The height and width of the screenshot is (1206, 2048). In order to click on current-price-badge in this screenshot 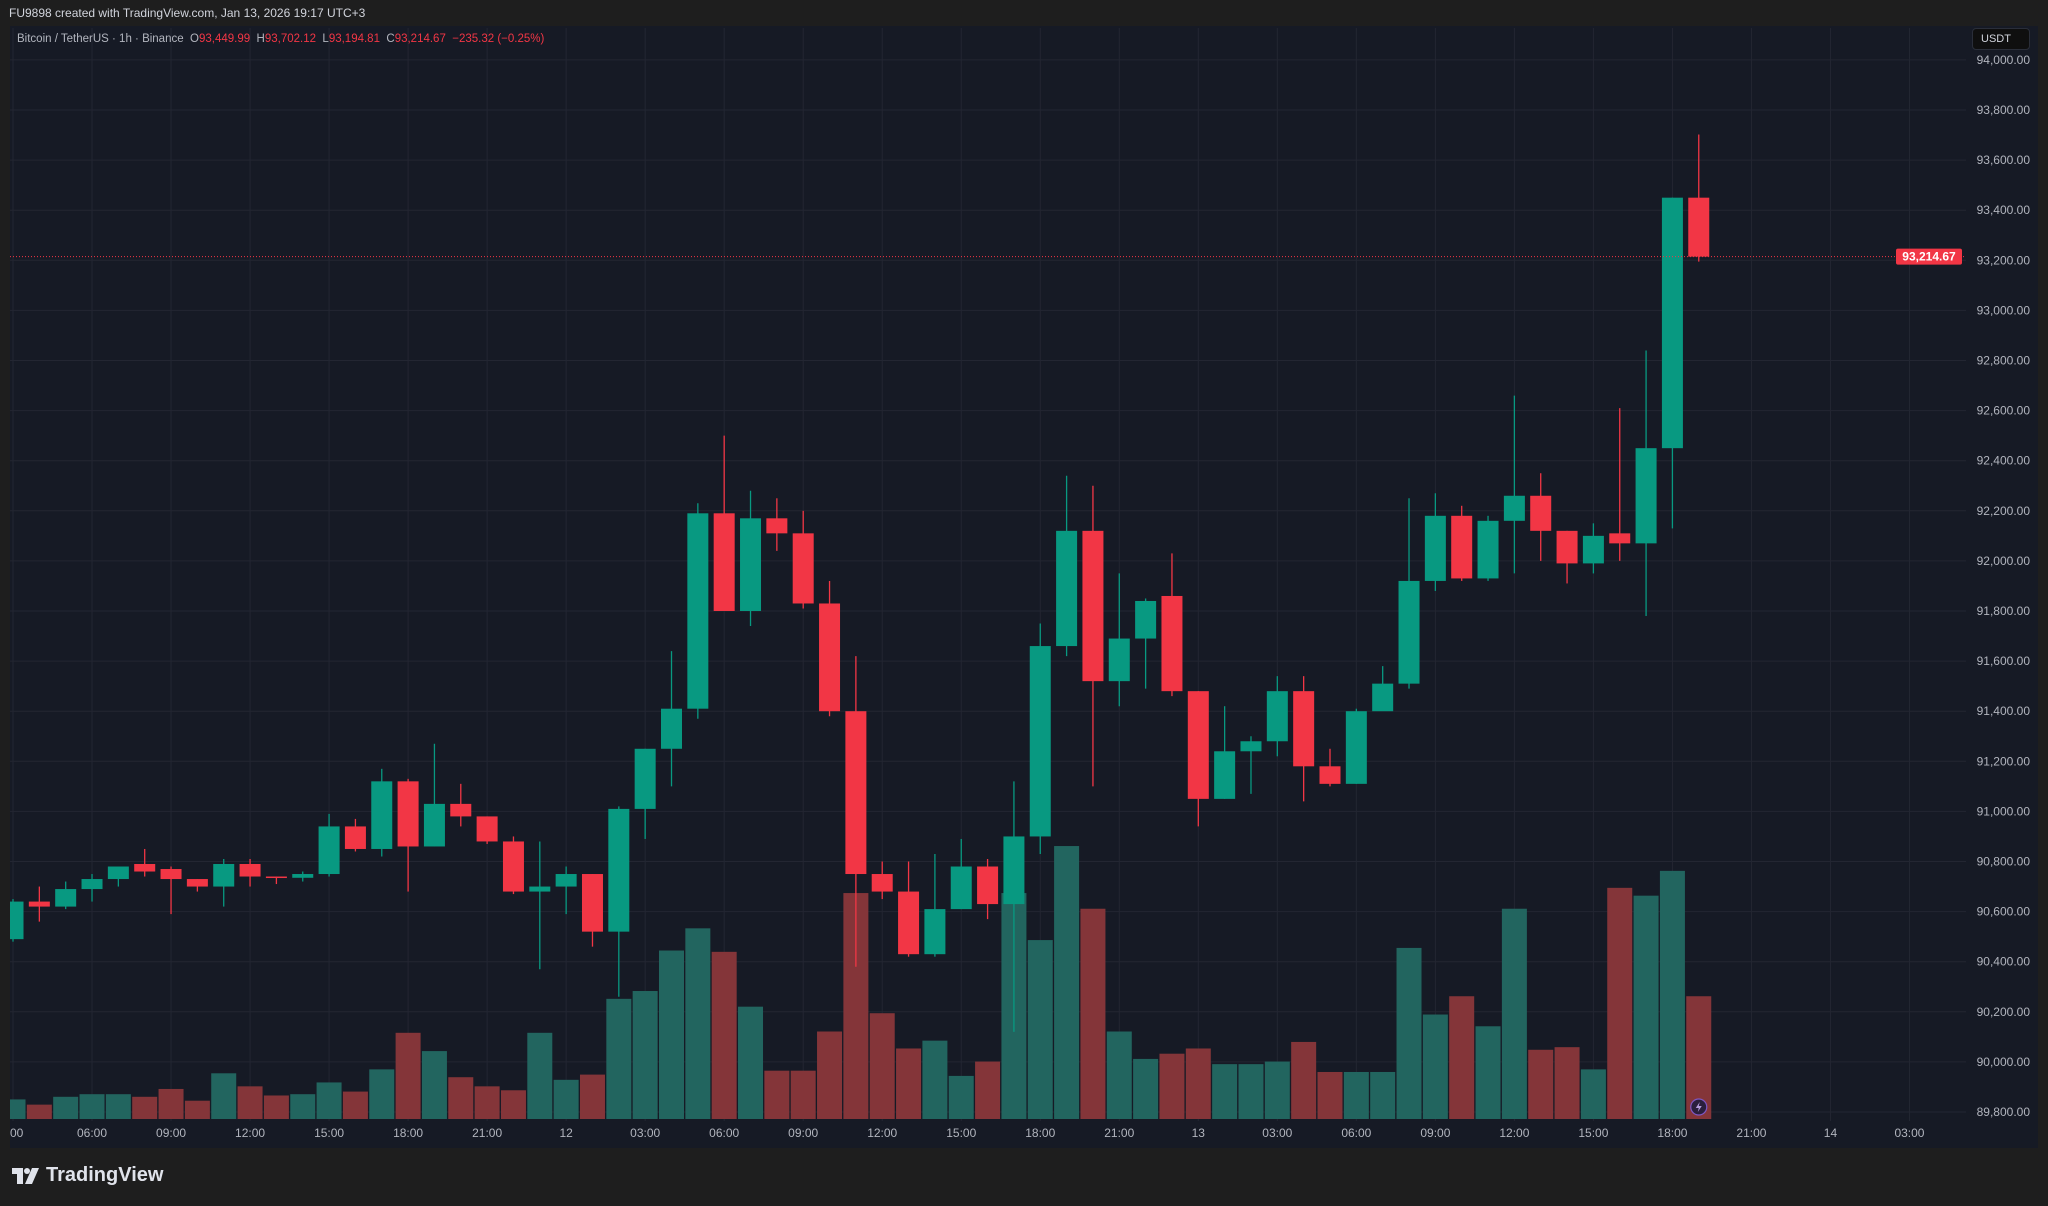, I will do `click(1929, 256)`.